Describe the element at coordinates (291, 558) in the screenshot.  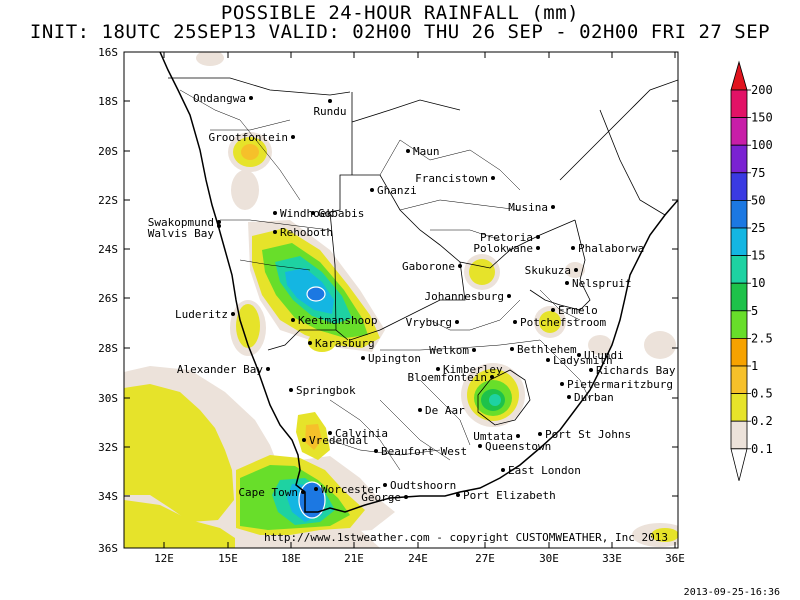
I see `lon-tick-label: 18E` at that location.